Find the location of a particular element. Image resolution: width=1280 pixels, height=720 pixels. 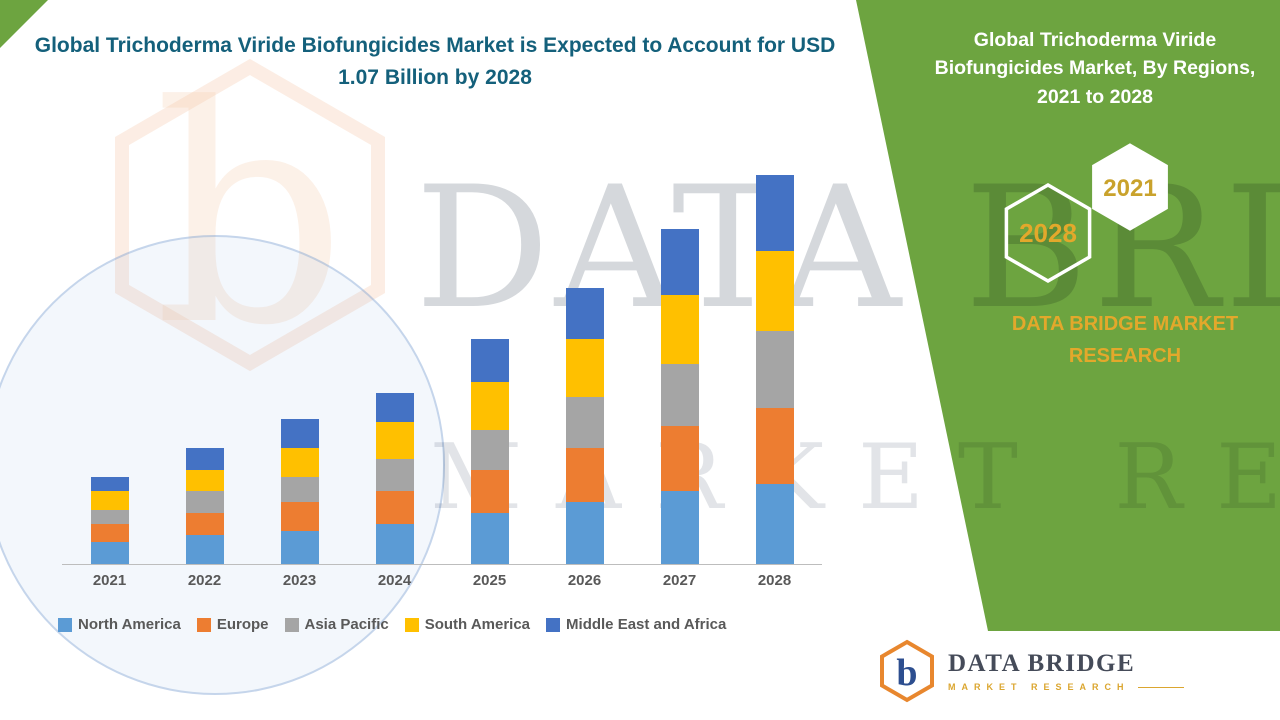

x-tick-2021: 2021 is located at coordinates (109, 580).